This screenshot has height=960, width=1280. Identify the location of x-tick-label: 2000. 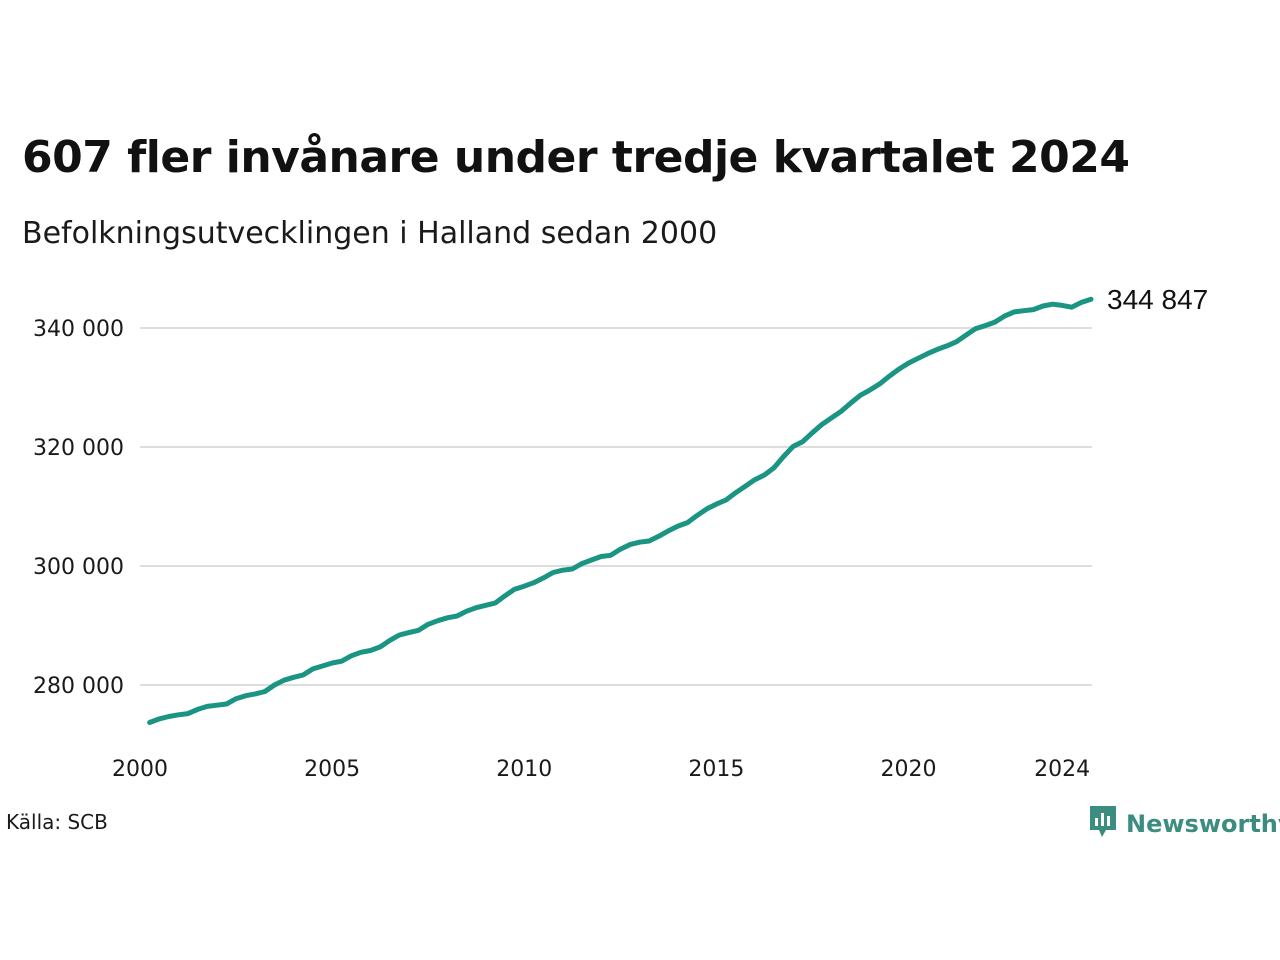
(140, 769).